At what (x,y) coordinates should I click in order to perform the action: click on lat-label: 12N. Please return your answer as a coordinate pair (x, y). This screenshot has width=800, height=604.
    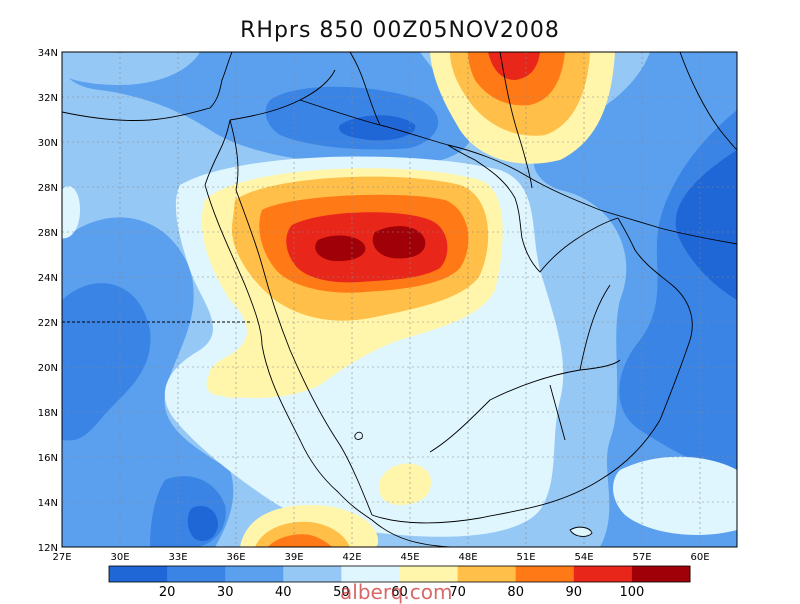
    Looking at the image, I should click on (48, 548).